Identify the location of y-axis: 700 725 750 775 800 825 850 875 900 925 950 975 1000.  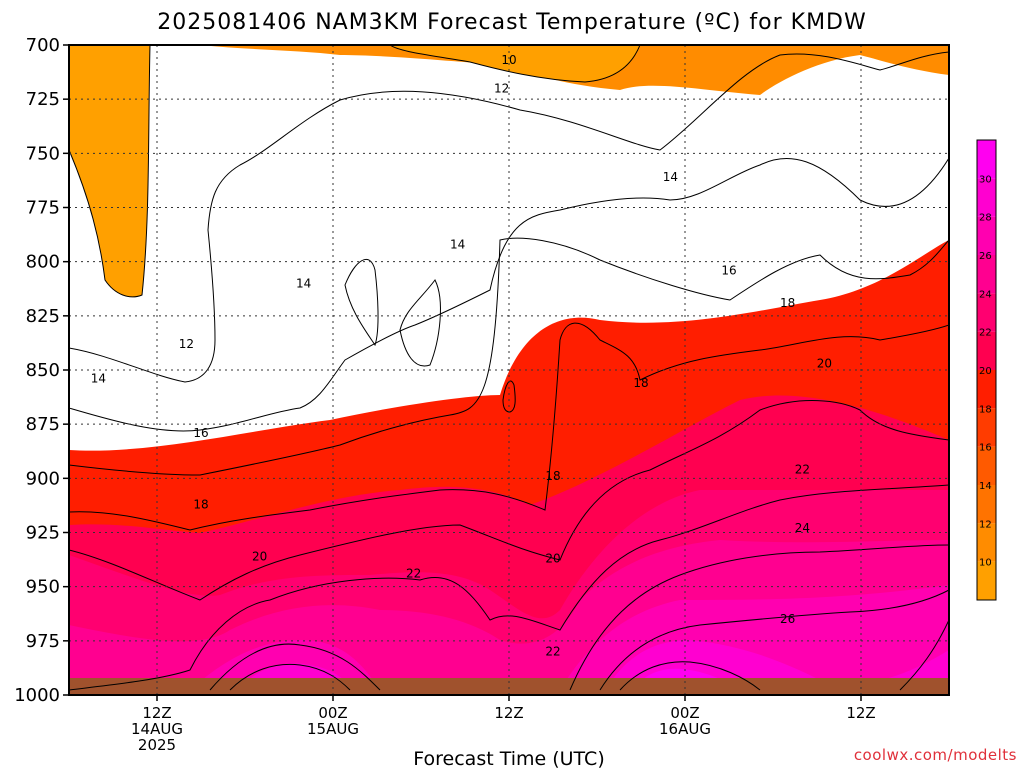
(41, 370).